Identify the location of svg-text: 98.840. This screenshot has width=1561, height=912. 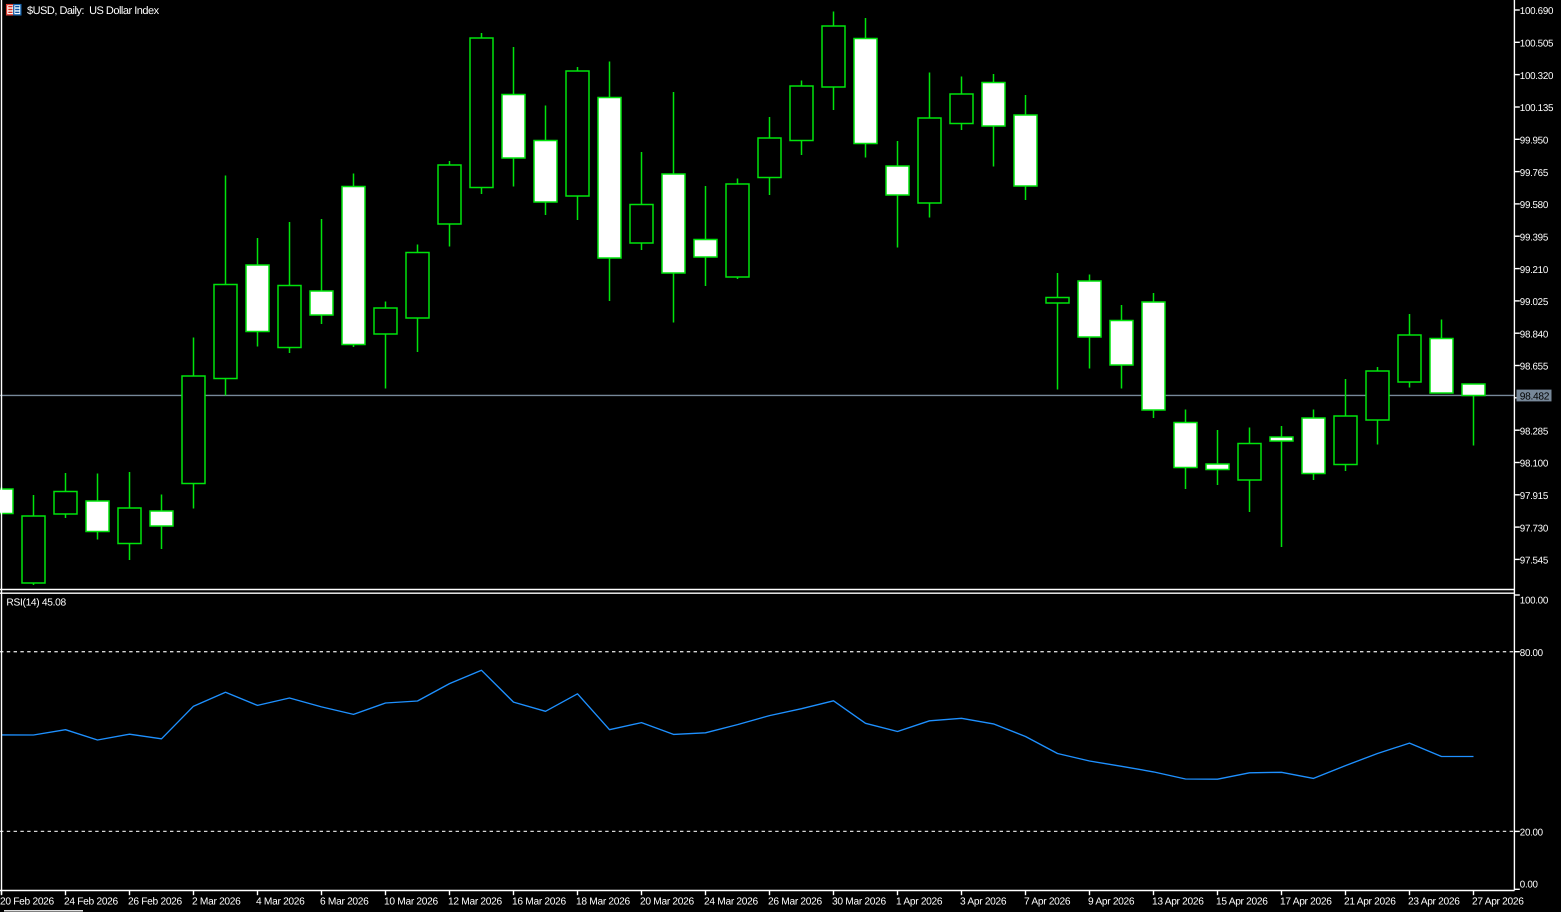
(1534, 334).